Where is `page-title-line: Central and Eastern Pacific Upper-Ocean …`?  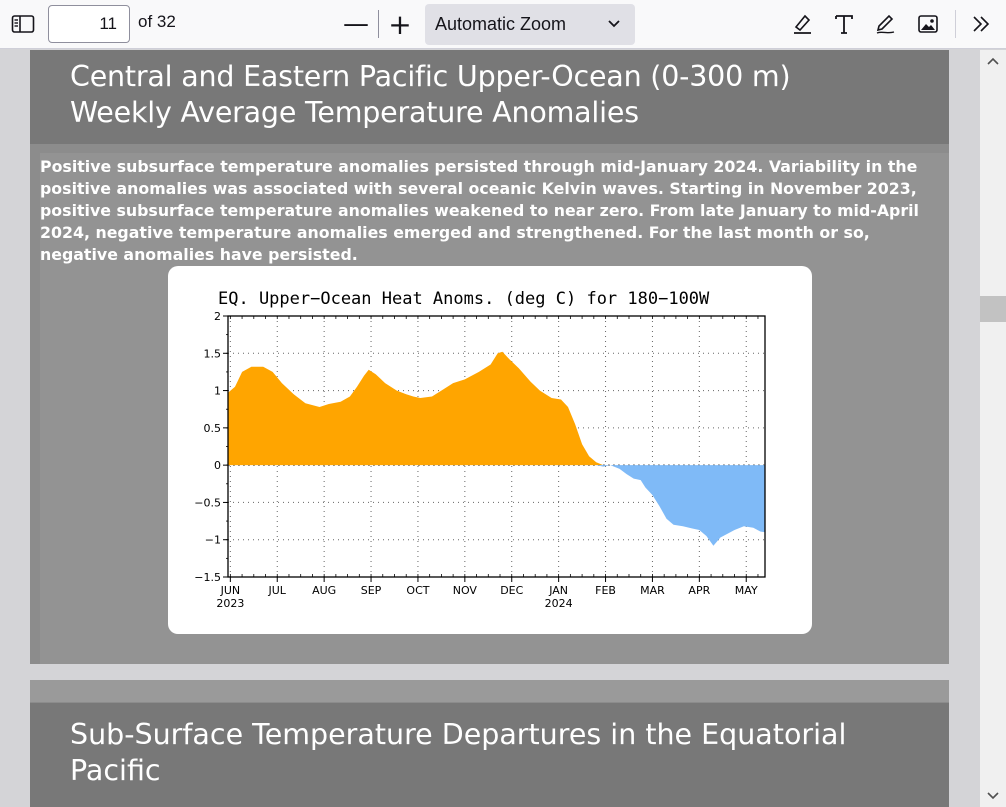 page-title-line: Central and Eastern Pacific Upper-Ocean … is located at coordinates (430, 76).